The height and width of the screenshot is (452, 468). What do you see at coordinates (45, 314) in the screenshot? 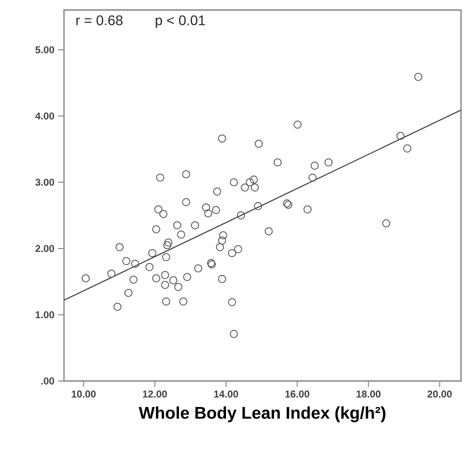
I see `y-tick-label: 1.00` at bounding box center [45, 314].